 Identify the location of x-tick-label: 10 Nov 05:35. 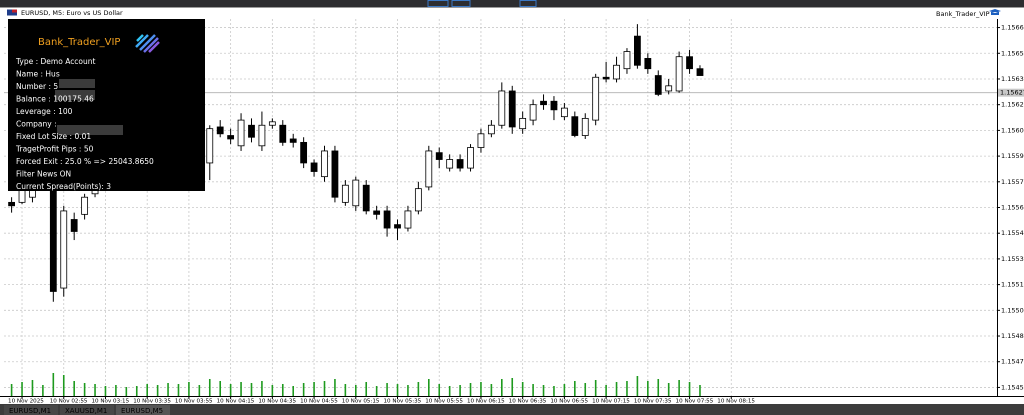
(403, 402).